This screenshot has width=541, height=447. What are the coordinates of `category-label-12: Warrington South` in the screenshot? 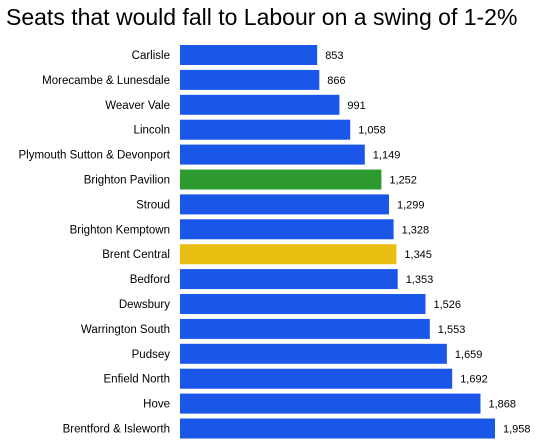 It's located at (125, 330).